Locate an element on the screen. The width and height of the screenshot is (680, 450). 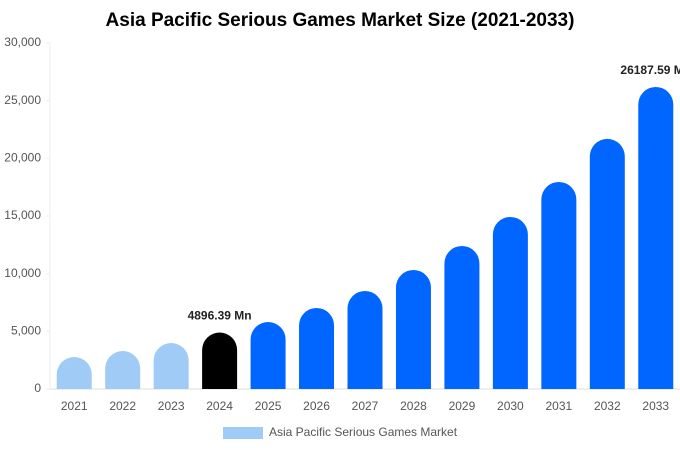
x-tick-label: 2023 is located at coordinates (171, 406).